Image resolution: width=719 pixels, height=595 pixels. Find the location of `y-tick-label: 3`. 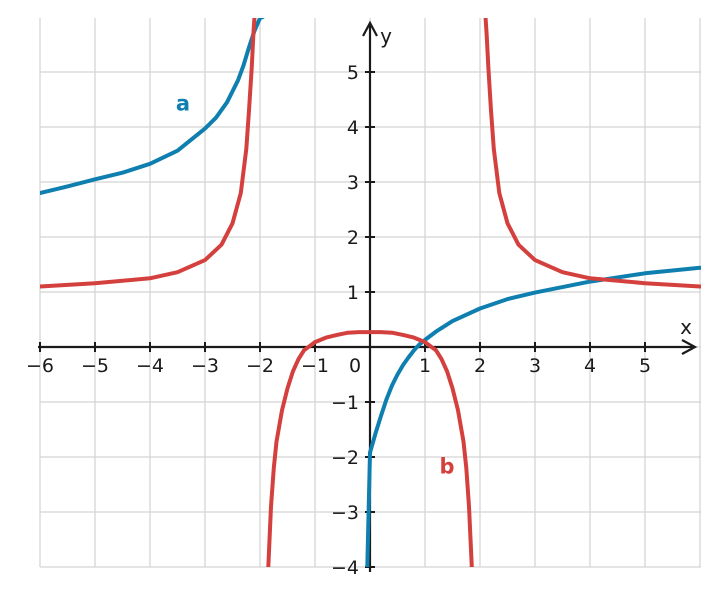

y-tick-label: 3 is located at coordinates (353, 183).